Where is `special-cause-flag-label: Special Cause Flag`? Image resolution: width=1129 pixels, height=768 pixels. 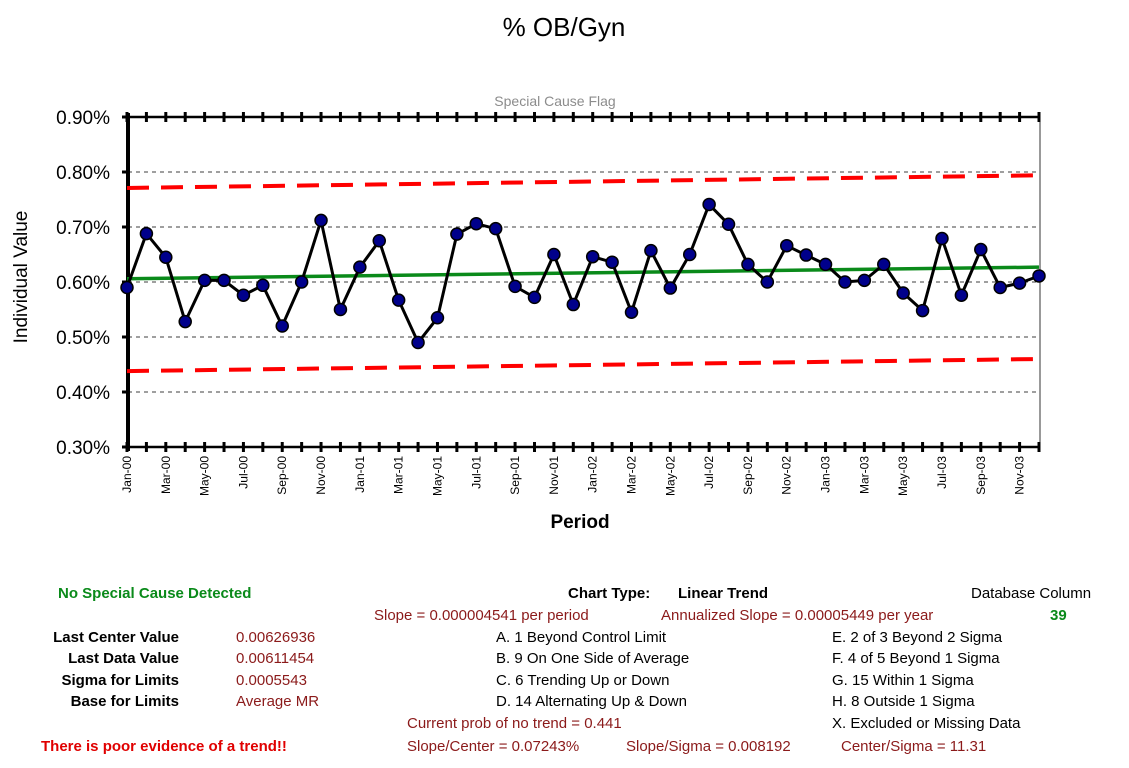 special-cause-flag-label: Special Cause Flag is located at coordinates (554, 101).